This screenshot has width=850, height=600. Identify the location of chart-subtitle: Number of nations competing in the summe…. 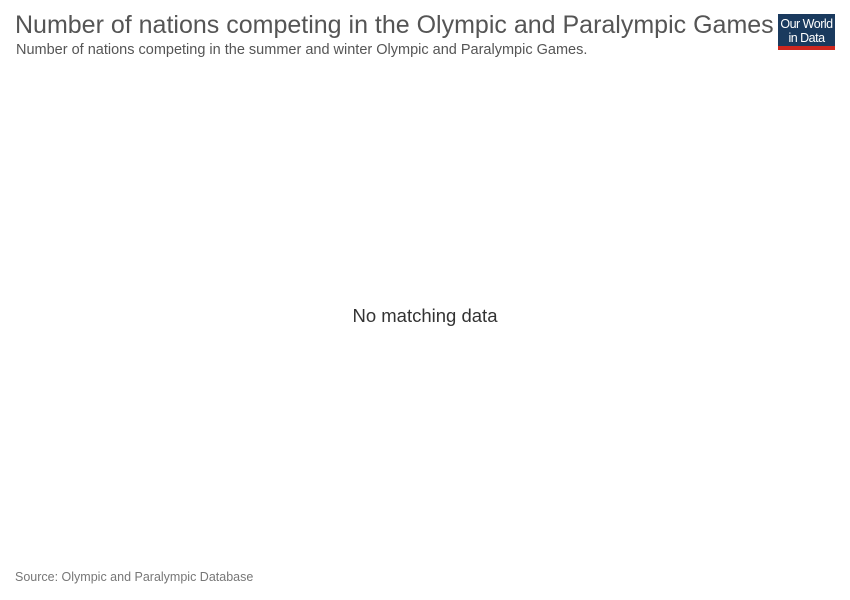
(302, 50).